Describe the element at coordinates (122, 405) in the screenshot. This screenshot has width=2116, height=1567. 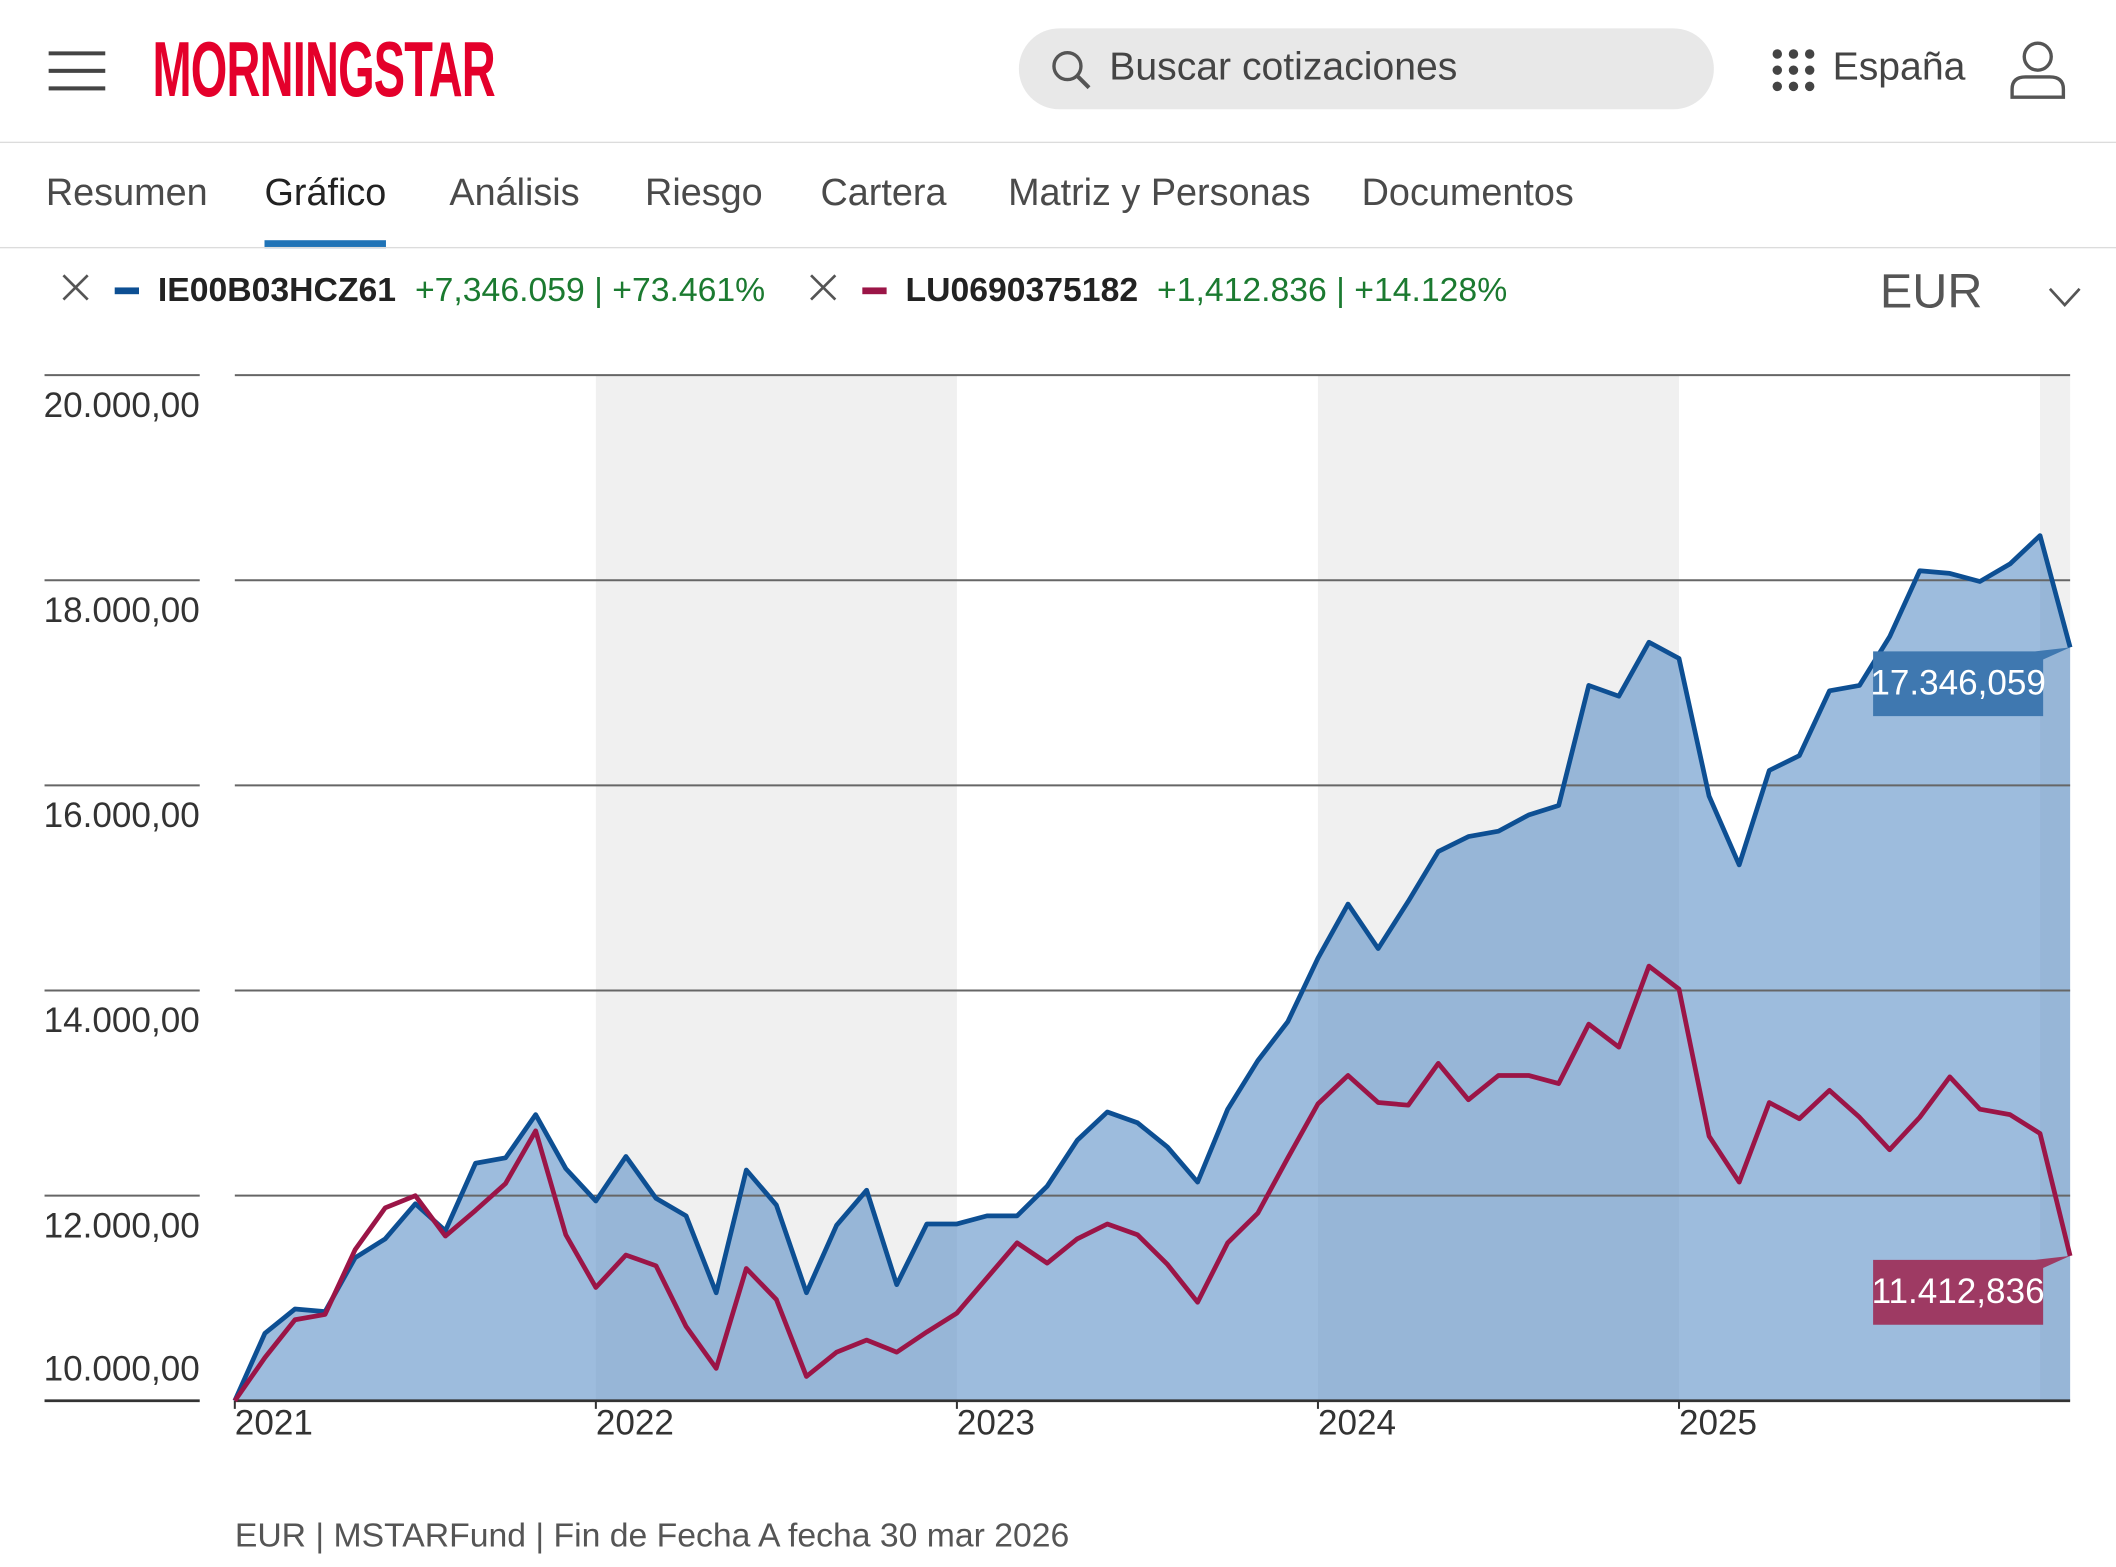
I see `y-tick-label: 20.000,00` at that location.